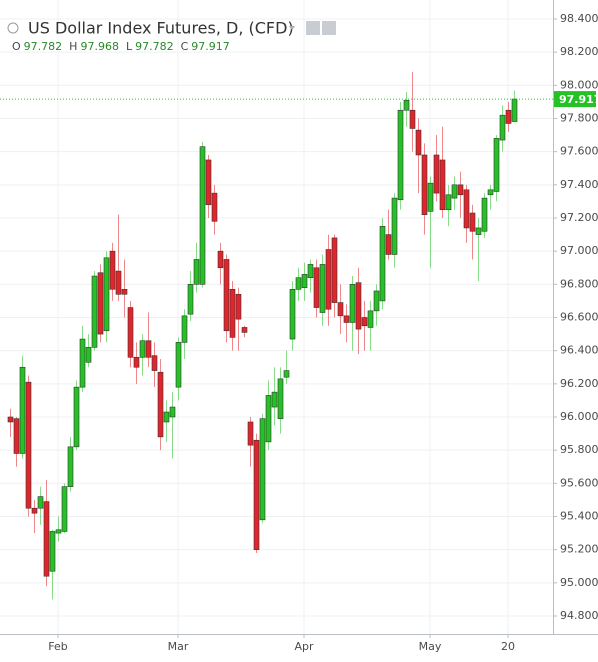  I want to click on ohlc-key: L, so click(129, 46).